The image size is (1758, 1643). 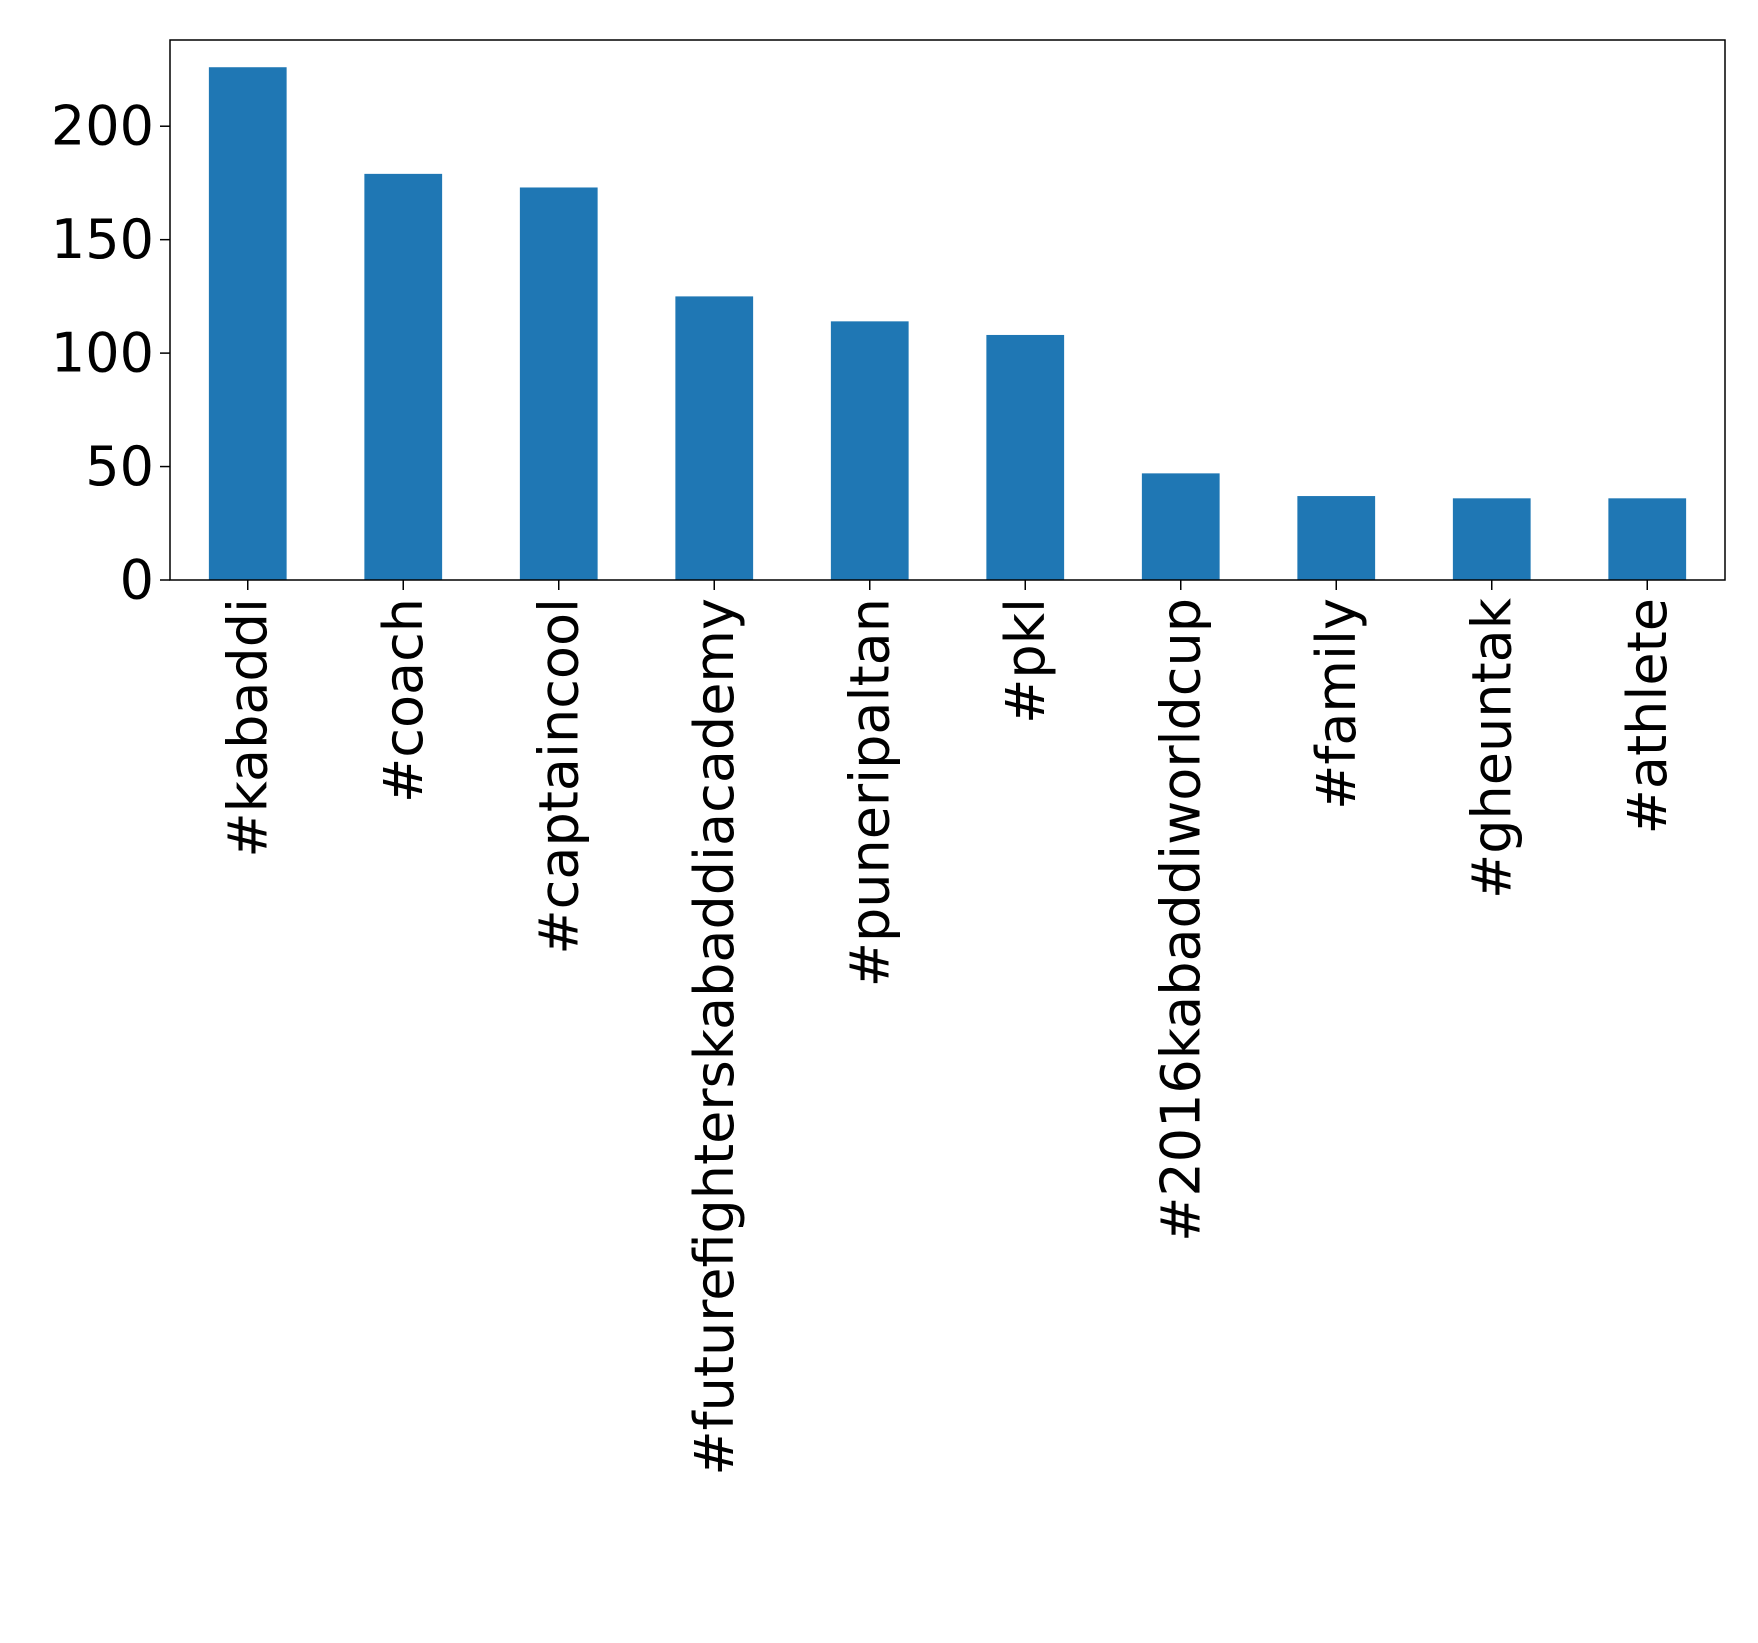 What do you see at coordinates (1491, 748) in the screenshot?
I see `x-tick-label: #gheuntak` at bounding box center [1491, 748].